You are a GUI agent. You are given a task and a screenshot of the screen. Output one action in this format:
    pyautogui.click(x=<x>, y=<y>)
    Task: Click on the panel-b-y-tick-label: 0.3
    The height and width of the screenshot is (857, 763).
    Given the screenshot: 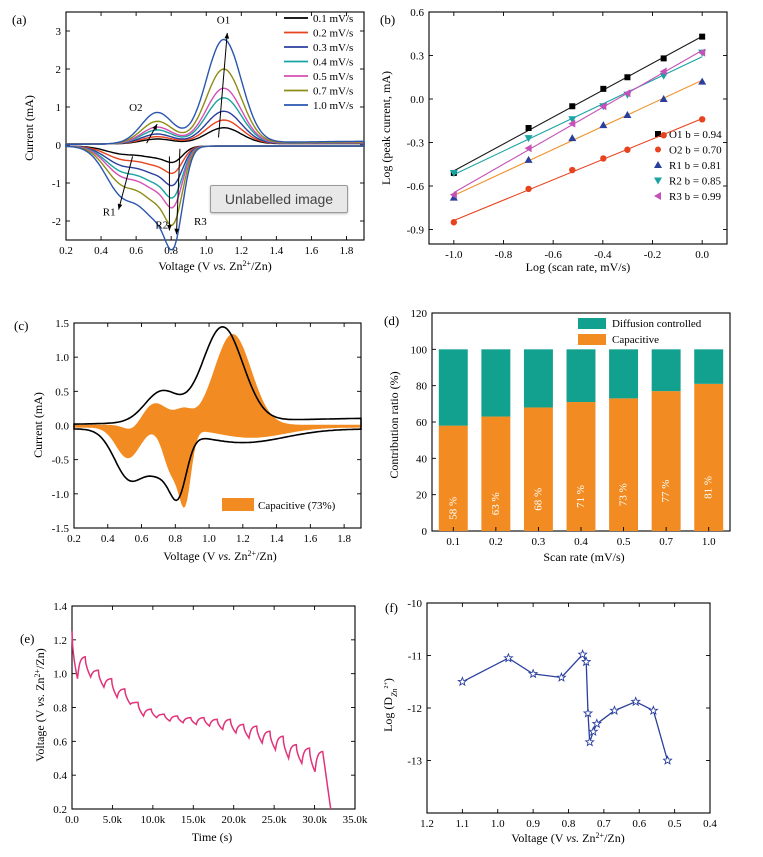 What is the action you would take?
    pyautogui.click(x=417, y=57)
    